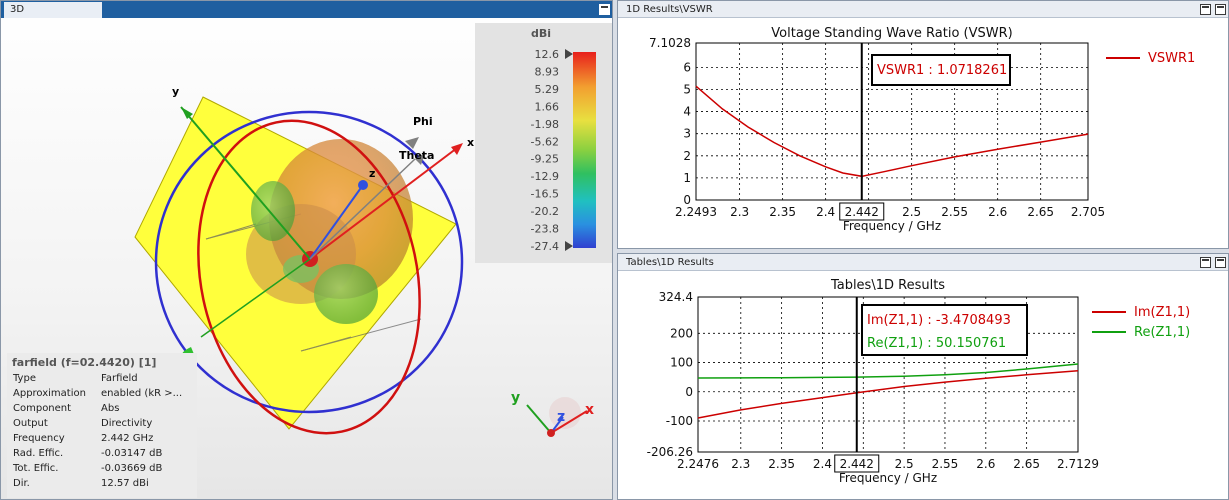  Describe the element at coordinates (30, 423) in the screenshot. I see `info-key: Output` at that location.